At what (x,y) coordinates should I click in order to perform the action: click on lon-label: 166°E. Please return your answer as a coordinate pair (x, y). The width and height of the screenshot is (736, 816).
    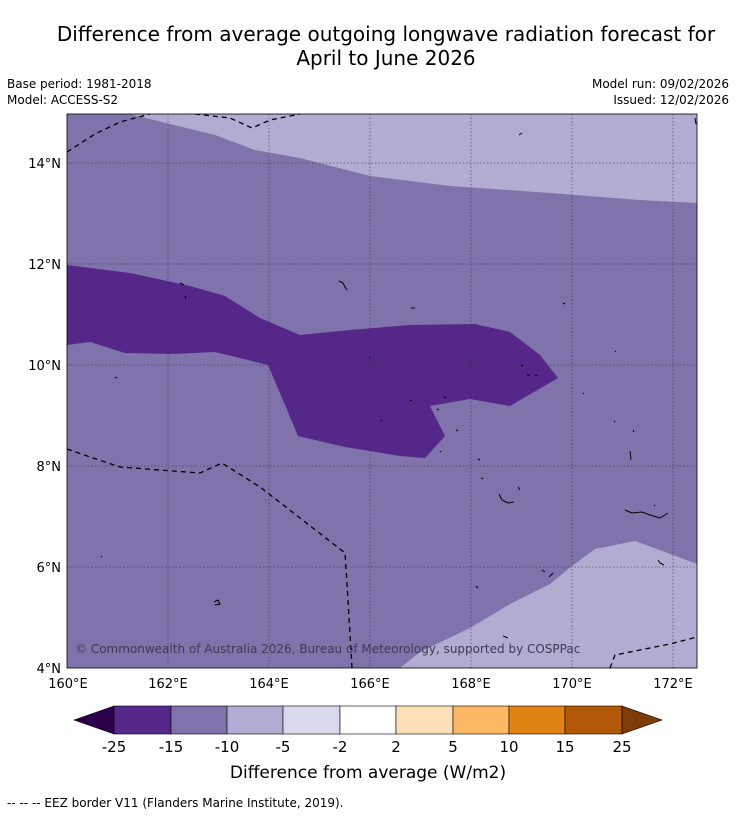
    Looking at the image, I should click on (370, 684).